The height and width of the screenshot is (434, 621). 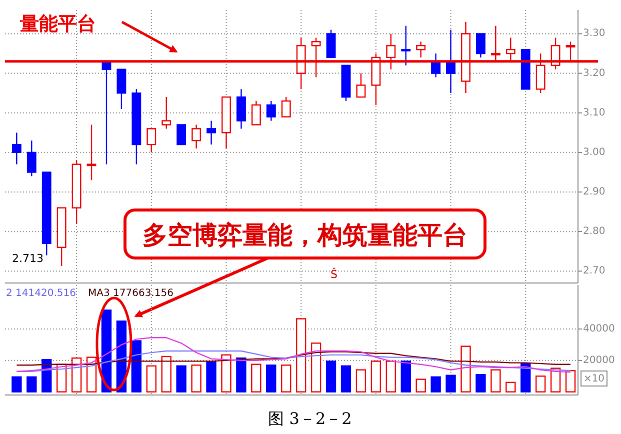 I want to click on y-tick-label: 2.70, so click(x=594, y=271).